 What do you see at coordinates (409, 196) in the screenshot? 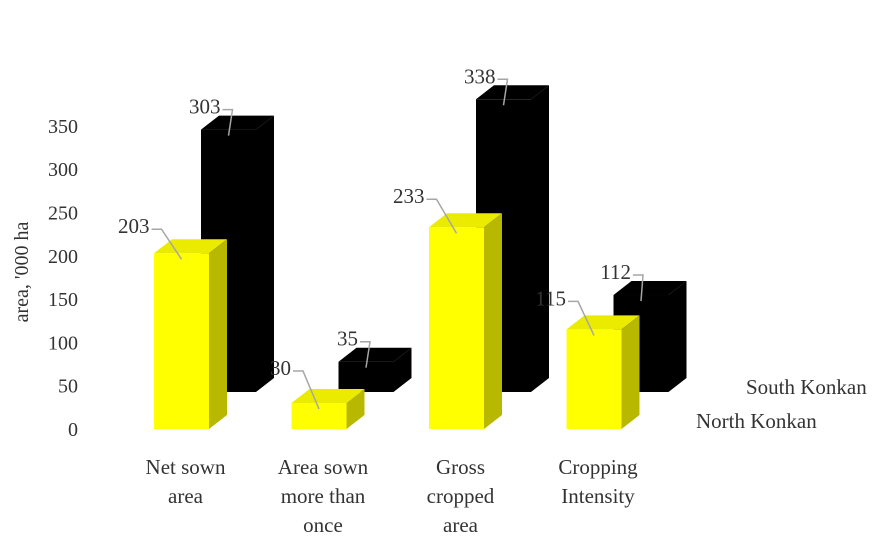
I see `data-label: 233` at bounding box center [409, 196].